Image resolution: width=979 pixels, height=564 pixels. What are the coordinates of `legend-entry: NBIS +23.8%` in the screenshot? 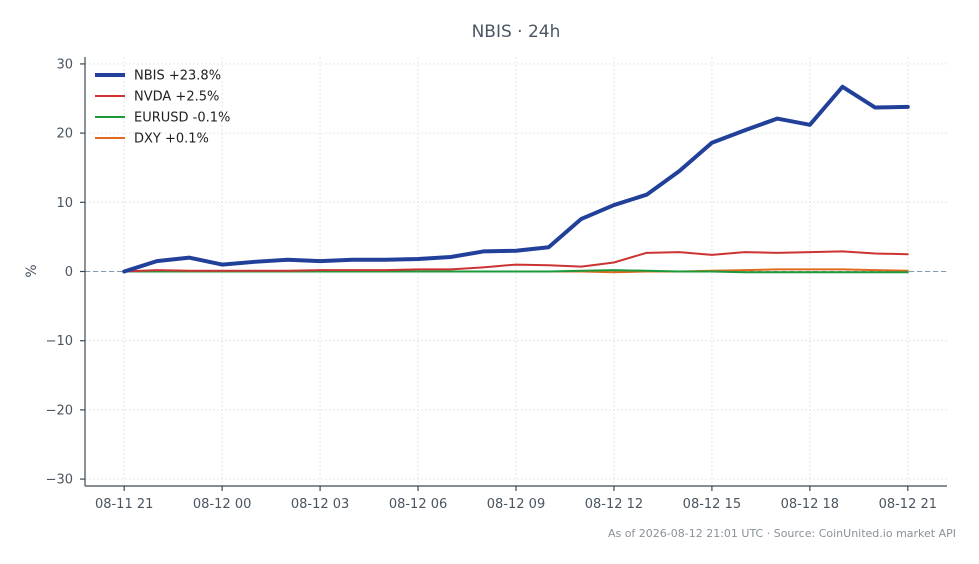 It's located at (177, 76).